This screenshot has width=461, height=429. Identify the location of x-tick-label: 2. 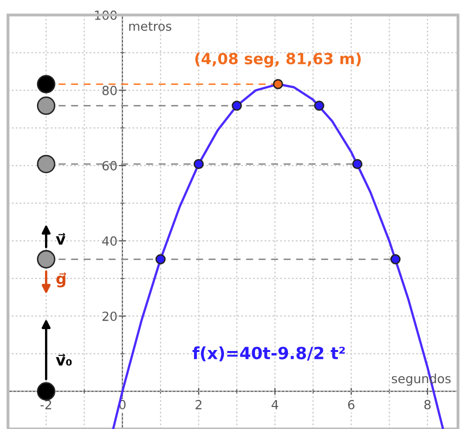
(199, 405).